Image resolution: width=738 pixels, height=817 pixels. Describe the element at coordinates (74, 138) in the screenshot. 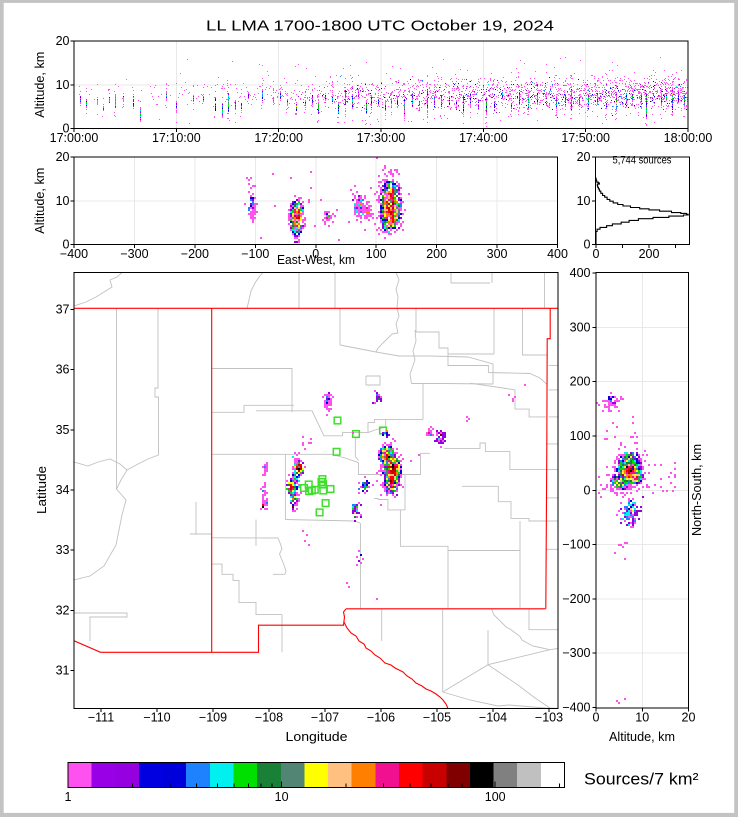

I see `svg-text: 17:00:00` at that location.